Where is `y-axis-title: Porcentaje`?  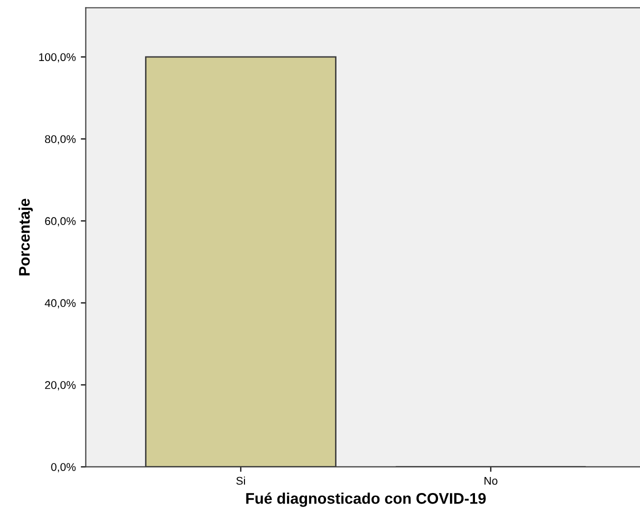 y-axis-title: Porcentaje is located at coordinates (25, 237).